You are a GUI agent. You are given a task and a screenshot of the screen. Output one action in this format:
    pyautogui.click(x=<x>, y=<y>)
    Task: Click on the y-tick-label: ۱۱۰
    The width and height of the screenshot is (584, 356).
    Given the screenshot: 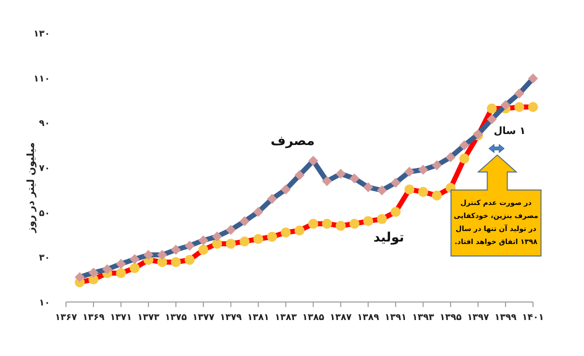 What is the action you would take?
    pyautogui.click(x=42, y=79)
    